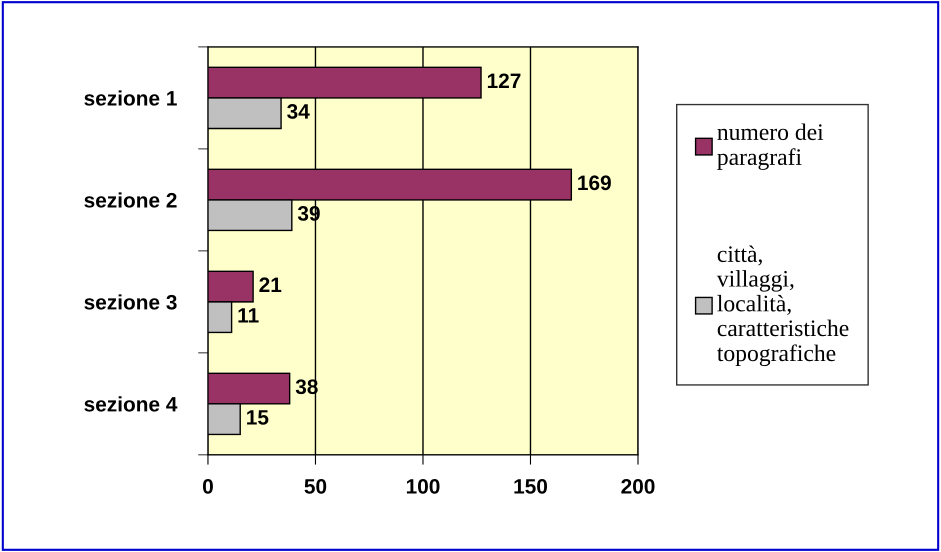 The image size is (941, 552). Describe the element at coordinates (298, 111) in the screenshot. I see `data-label: 34` at that location.